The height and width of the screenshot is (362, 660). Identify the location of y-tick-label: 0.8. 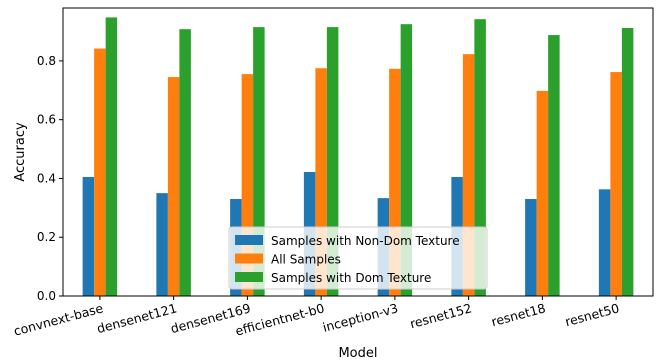
(46, 61).